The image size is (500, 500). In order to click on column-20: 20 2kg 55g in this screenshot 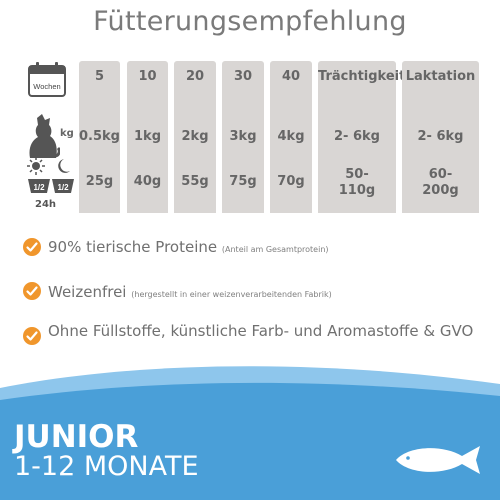, I will do `click(195, 137)`.